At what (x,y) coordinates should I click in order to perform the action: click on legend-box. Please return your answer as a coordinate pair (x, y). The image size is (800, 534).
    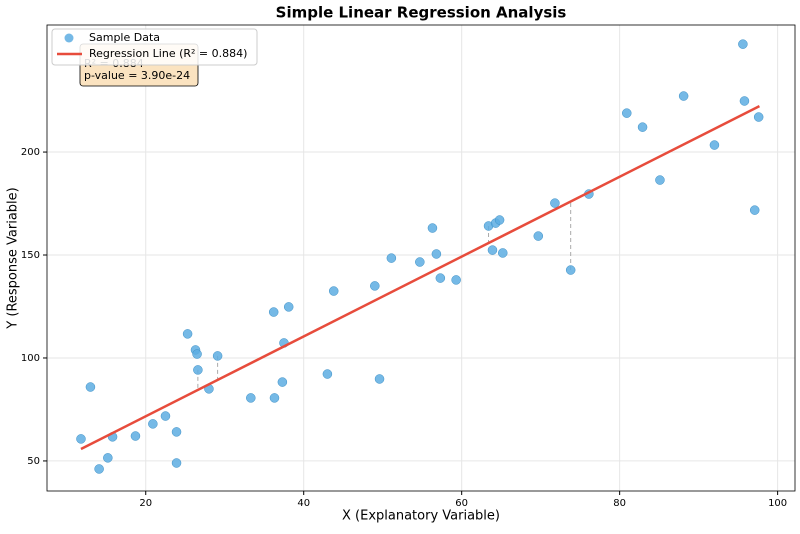
    Looking at the image, I should click on (154, 47).